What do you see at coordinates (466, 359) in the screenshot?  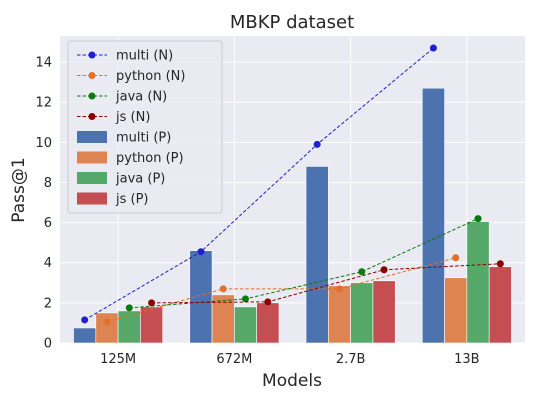 I see `x-tick-label: 13B` at bounding box center [466, 359].